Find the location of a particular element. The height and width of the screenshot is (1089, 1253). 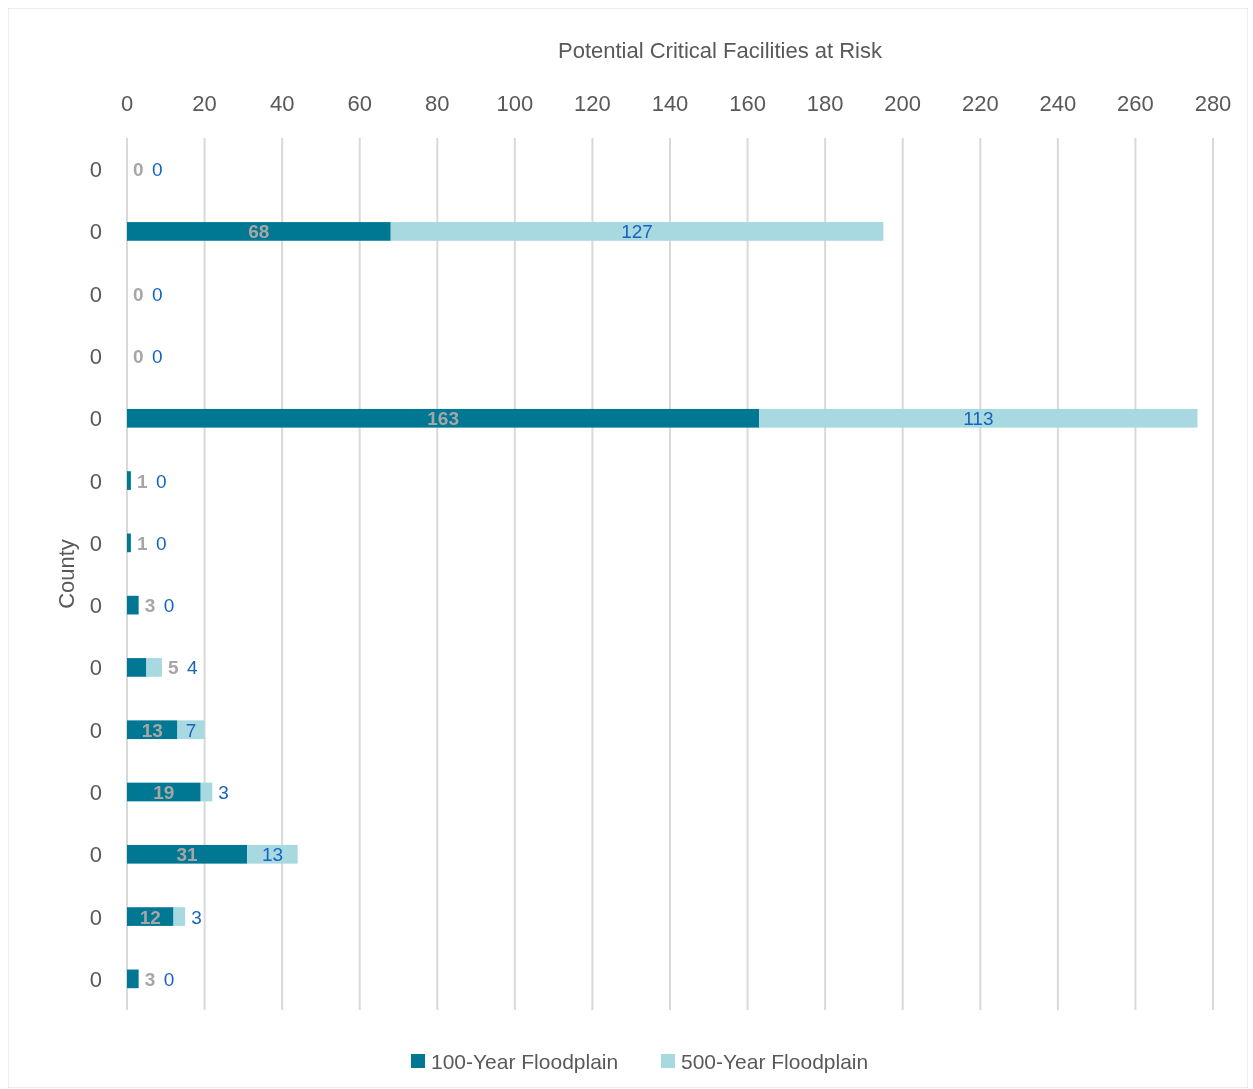

data-label: 127 is located at coordinates (637, 232).